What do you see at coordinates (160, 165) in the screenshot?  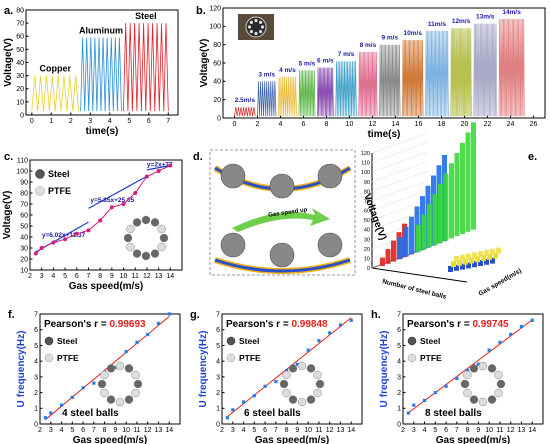 I see `fit-equation: y=2x+77` at bounding box center [160, 165].